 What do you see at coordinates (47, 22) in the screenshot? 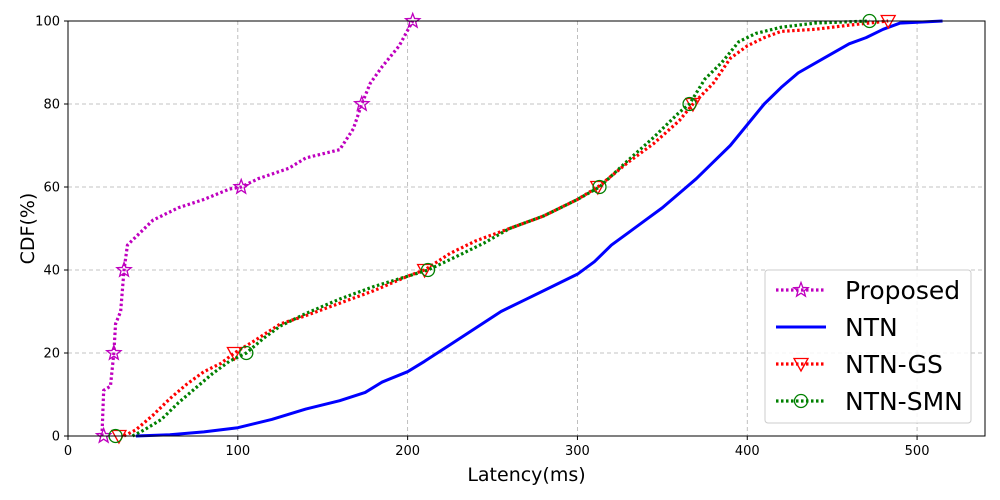
I see `y-tick-label: 100` at bounding box center [47, 22].